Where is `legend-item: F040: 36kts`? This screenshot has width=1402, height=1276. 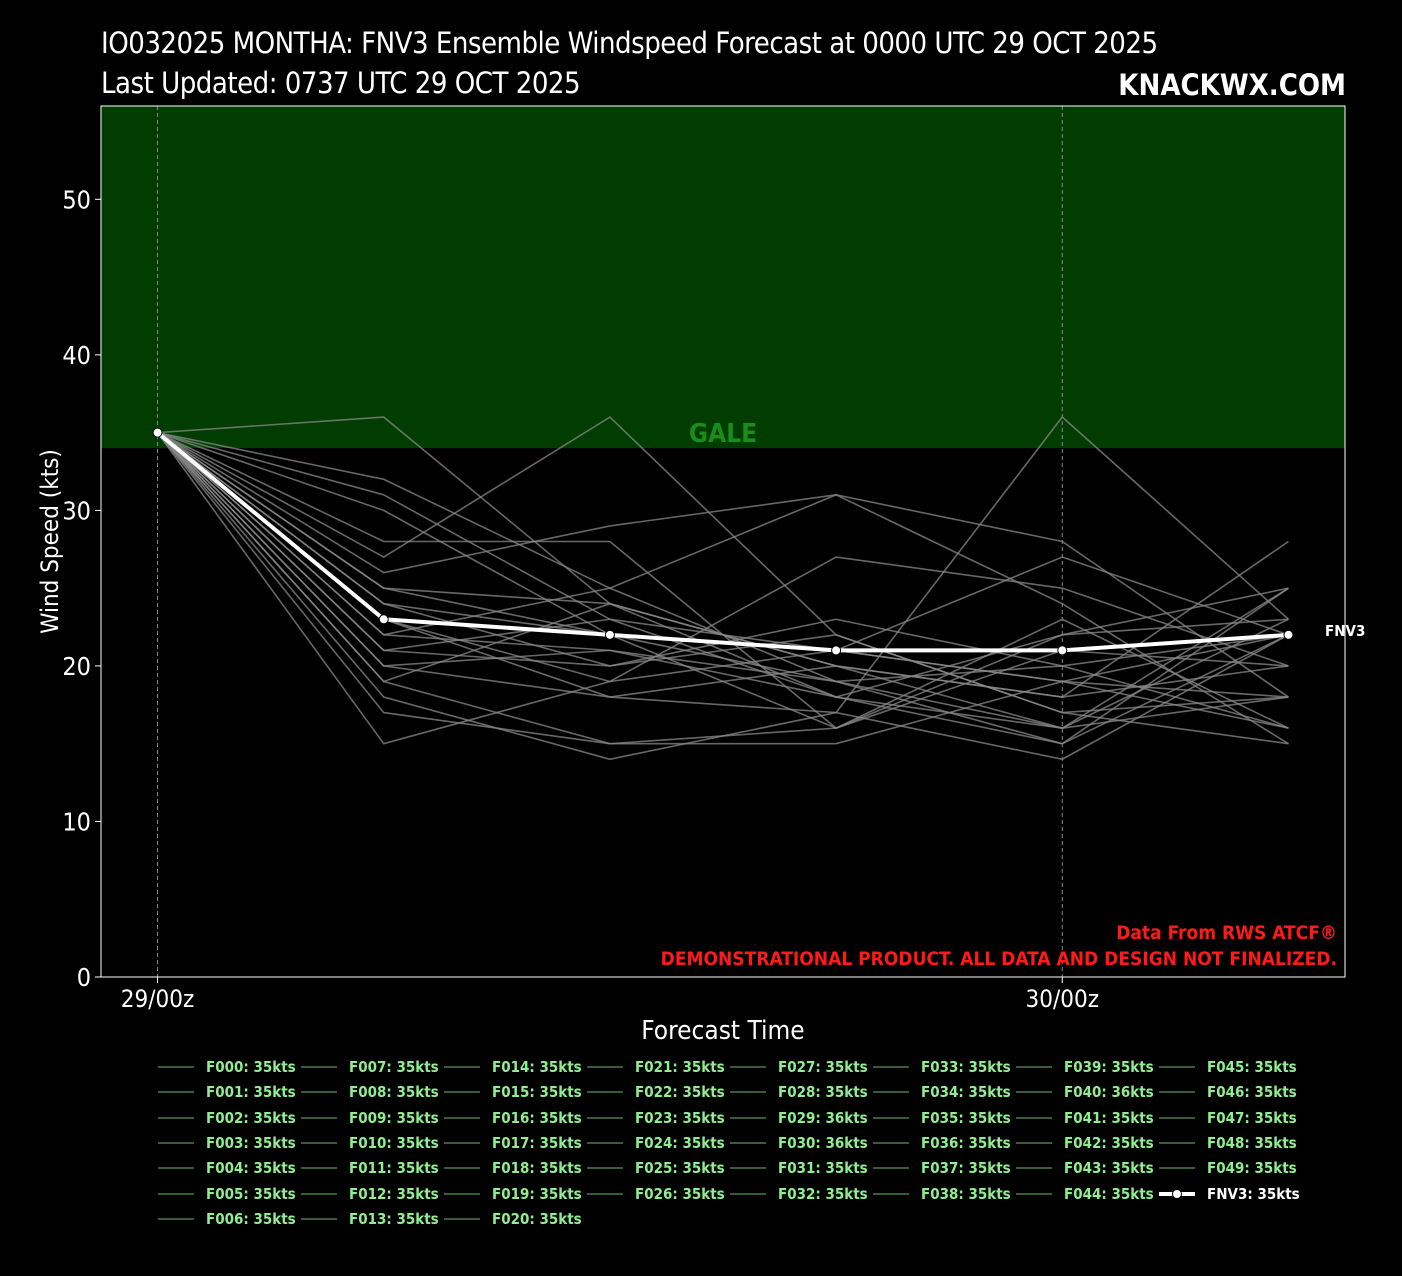
legend-item: F040: 36kts is located at coordinates (1085, 1092).